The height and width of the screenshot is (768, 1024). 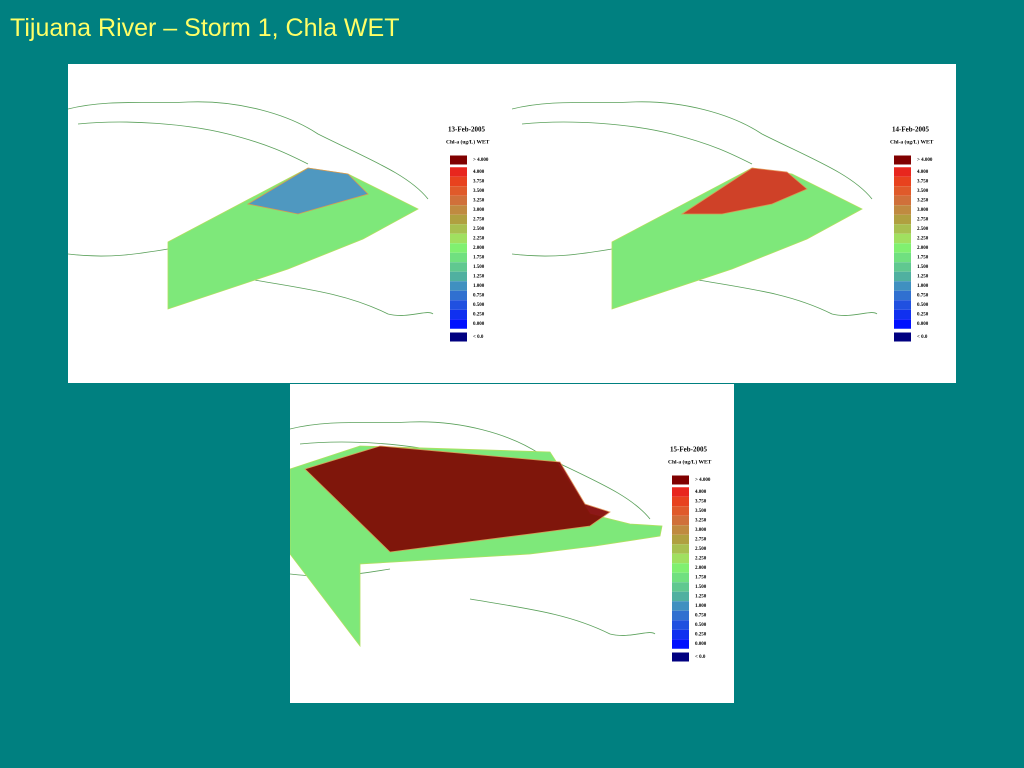 I want to click on legend-date: 13-Feb-2005, so click(x=466, y=130).